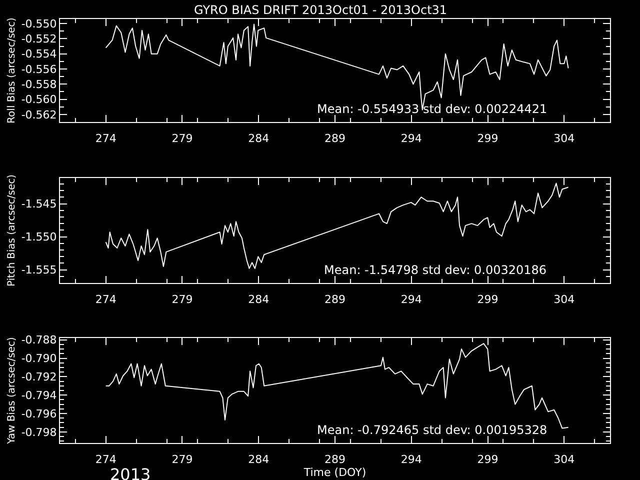  Describe the element at coordinates (39, 340) in the screenshot. I see `y-tick-label: -0.788` at that location.